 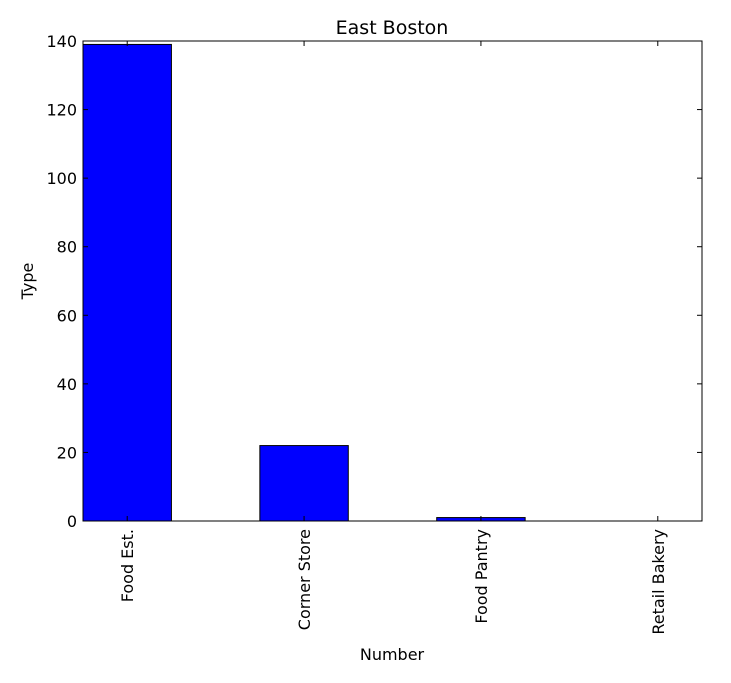 I want to click on y-tick-label: 140, so click(x=61, y=41).